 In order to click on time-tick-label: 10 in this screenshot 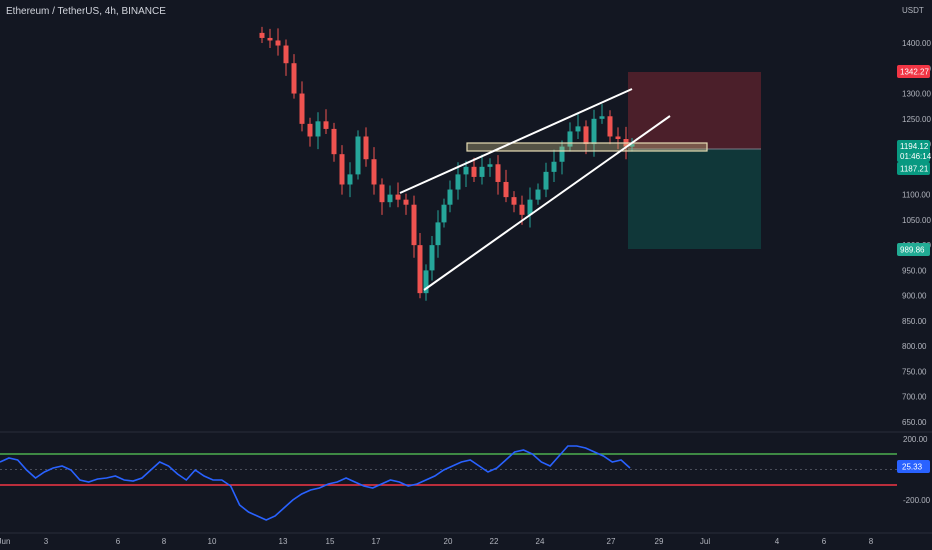, I will do `click(212, 541)`.